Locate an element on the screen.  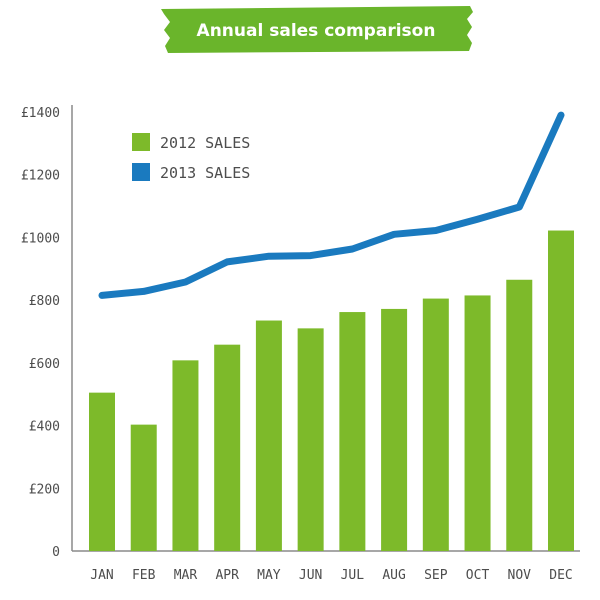
bar-jan is located at coordinates (102, 471).